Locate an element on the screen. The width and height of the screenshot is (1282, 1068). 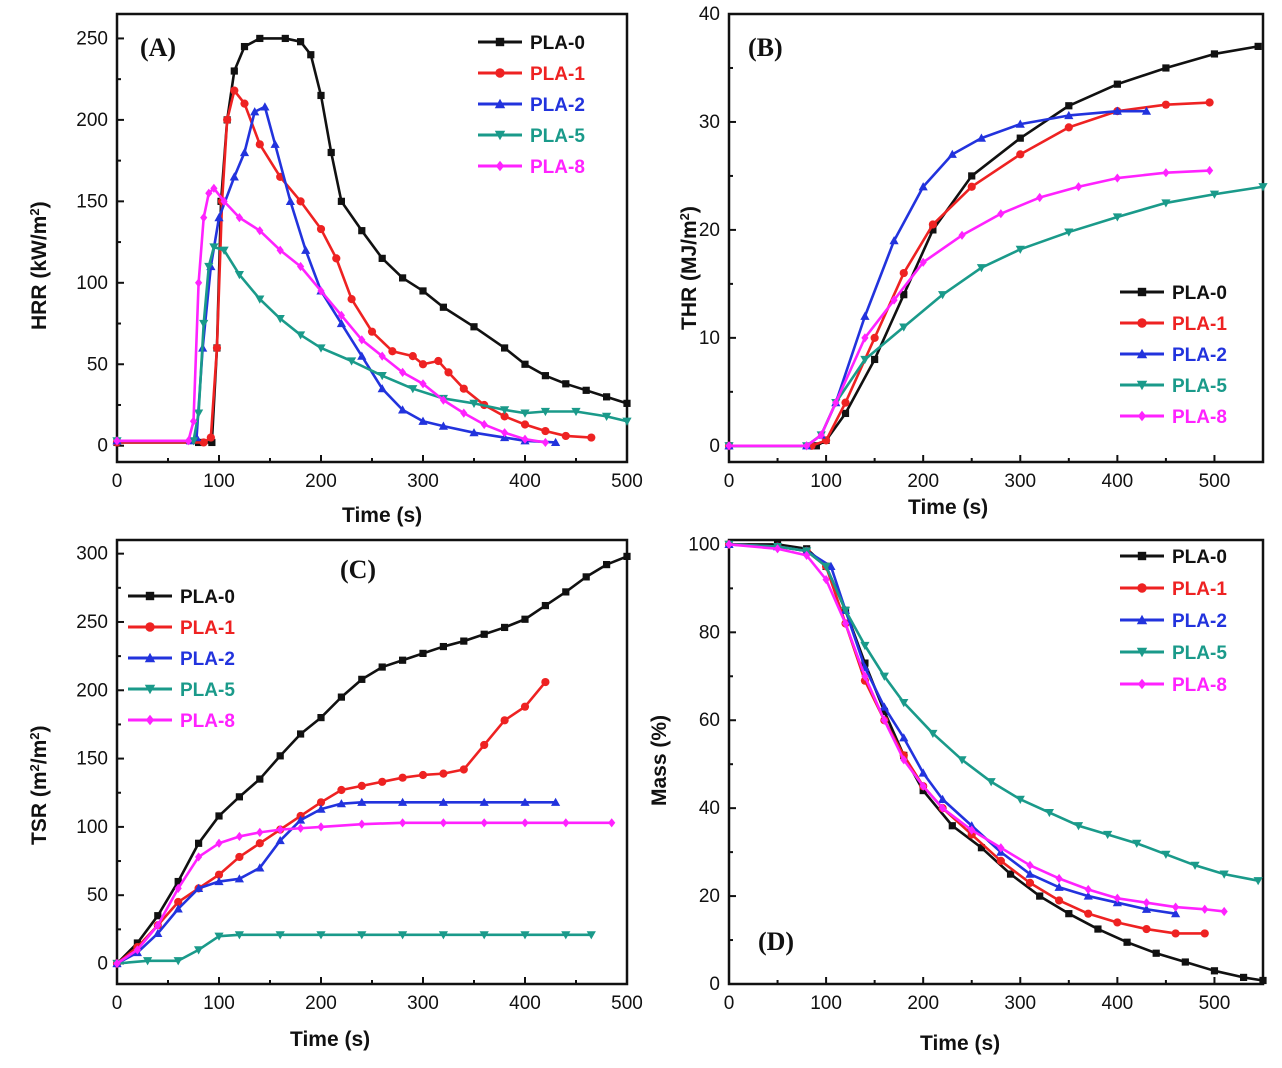
panel-c-y-tick-label: 150 is located at coordinates (92, 759).